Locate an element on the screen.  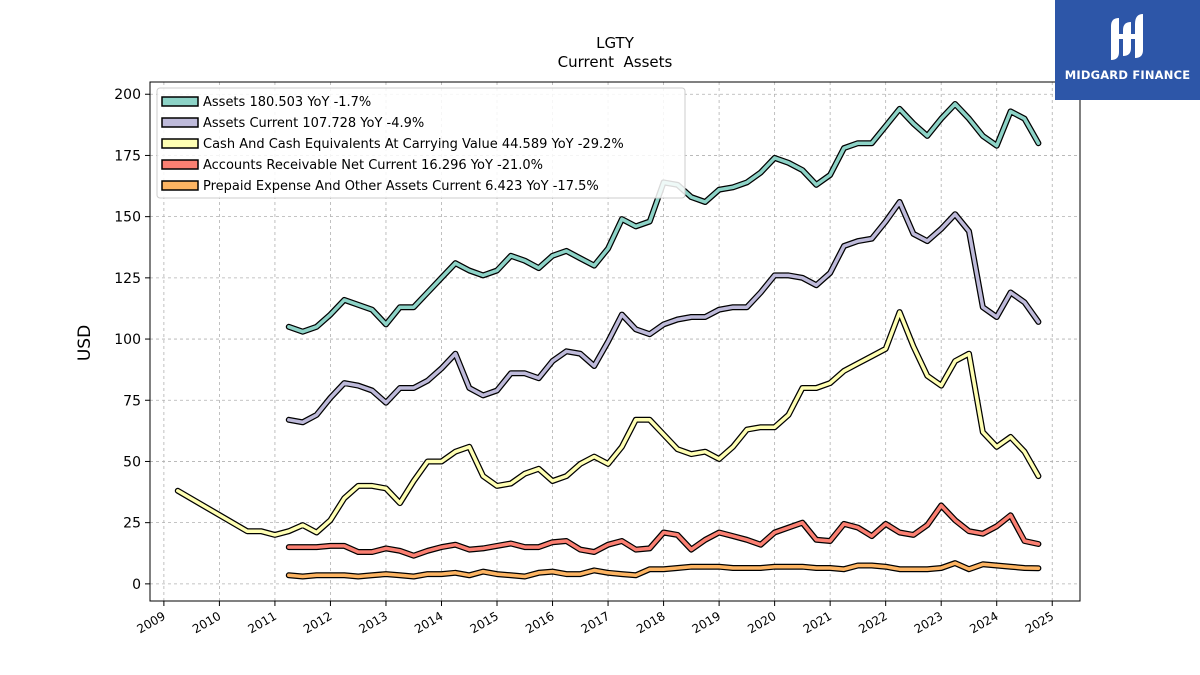
y-tick-label: 125 is located at coordinates (127, 279).